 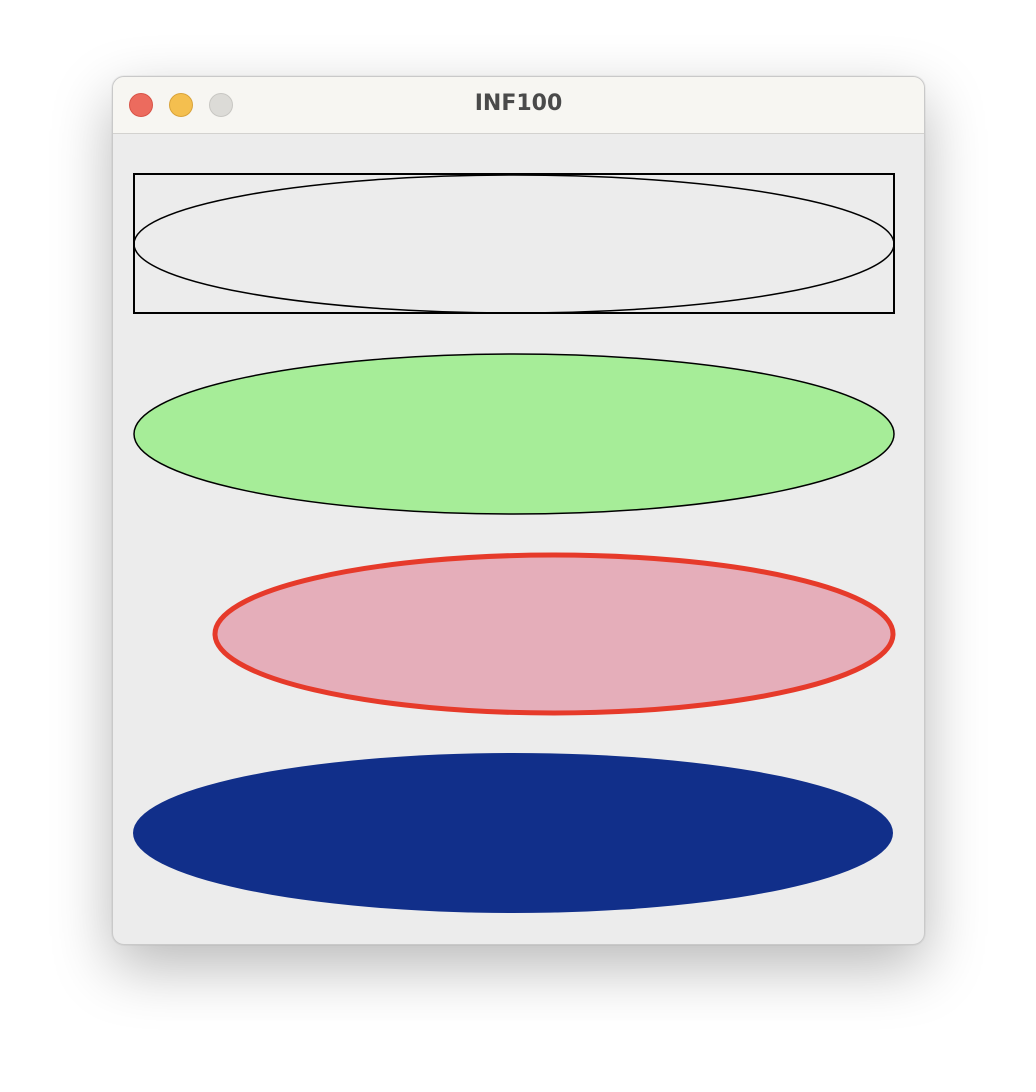 What do you see at coordinates (221, 105) in the screenshot?
I see `zoom-button` at bounding box center [221, 105].